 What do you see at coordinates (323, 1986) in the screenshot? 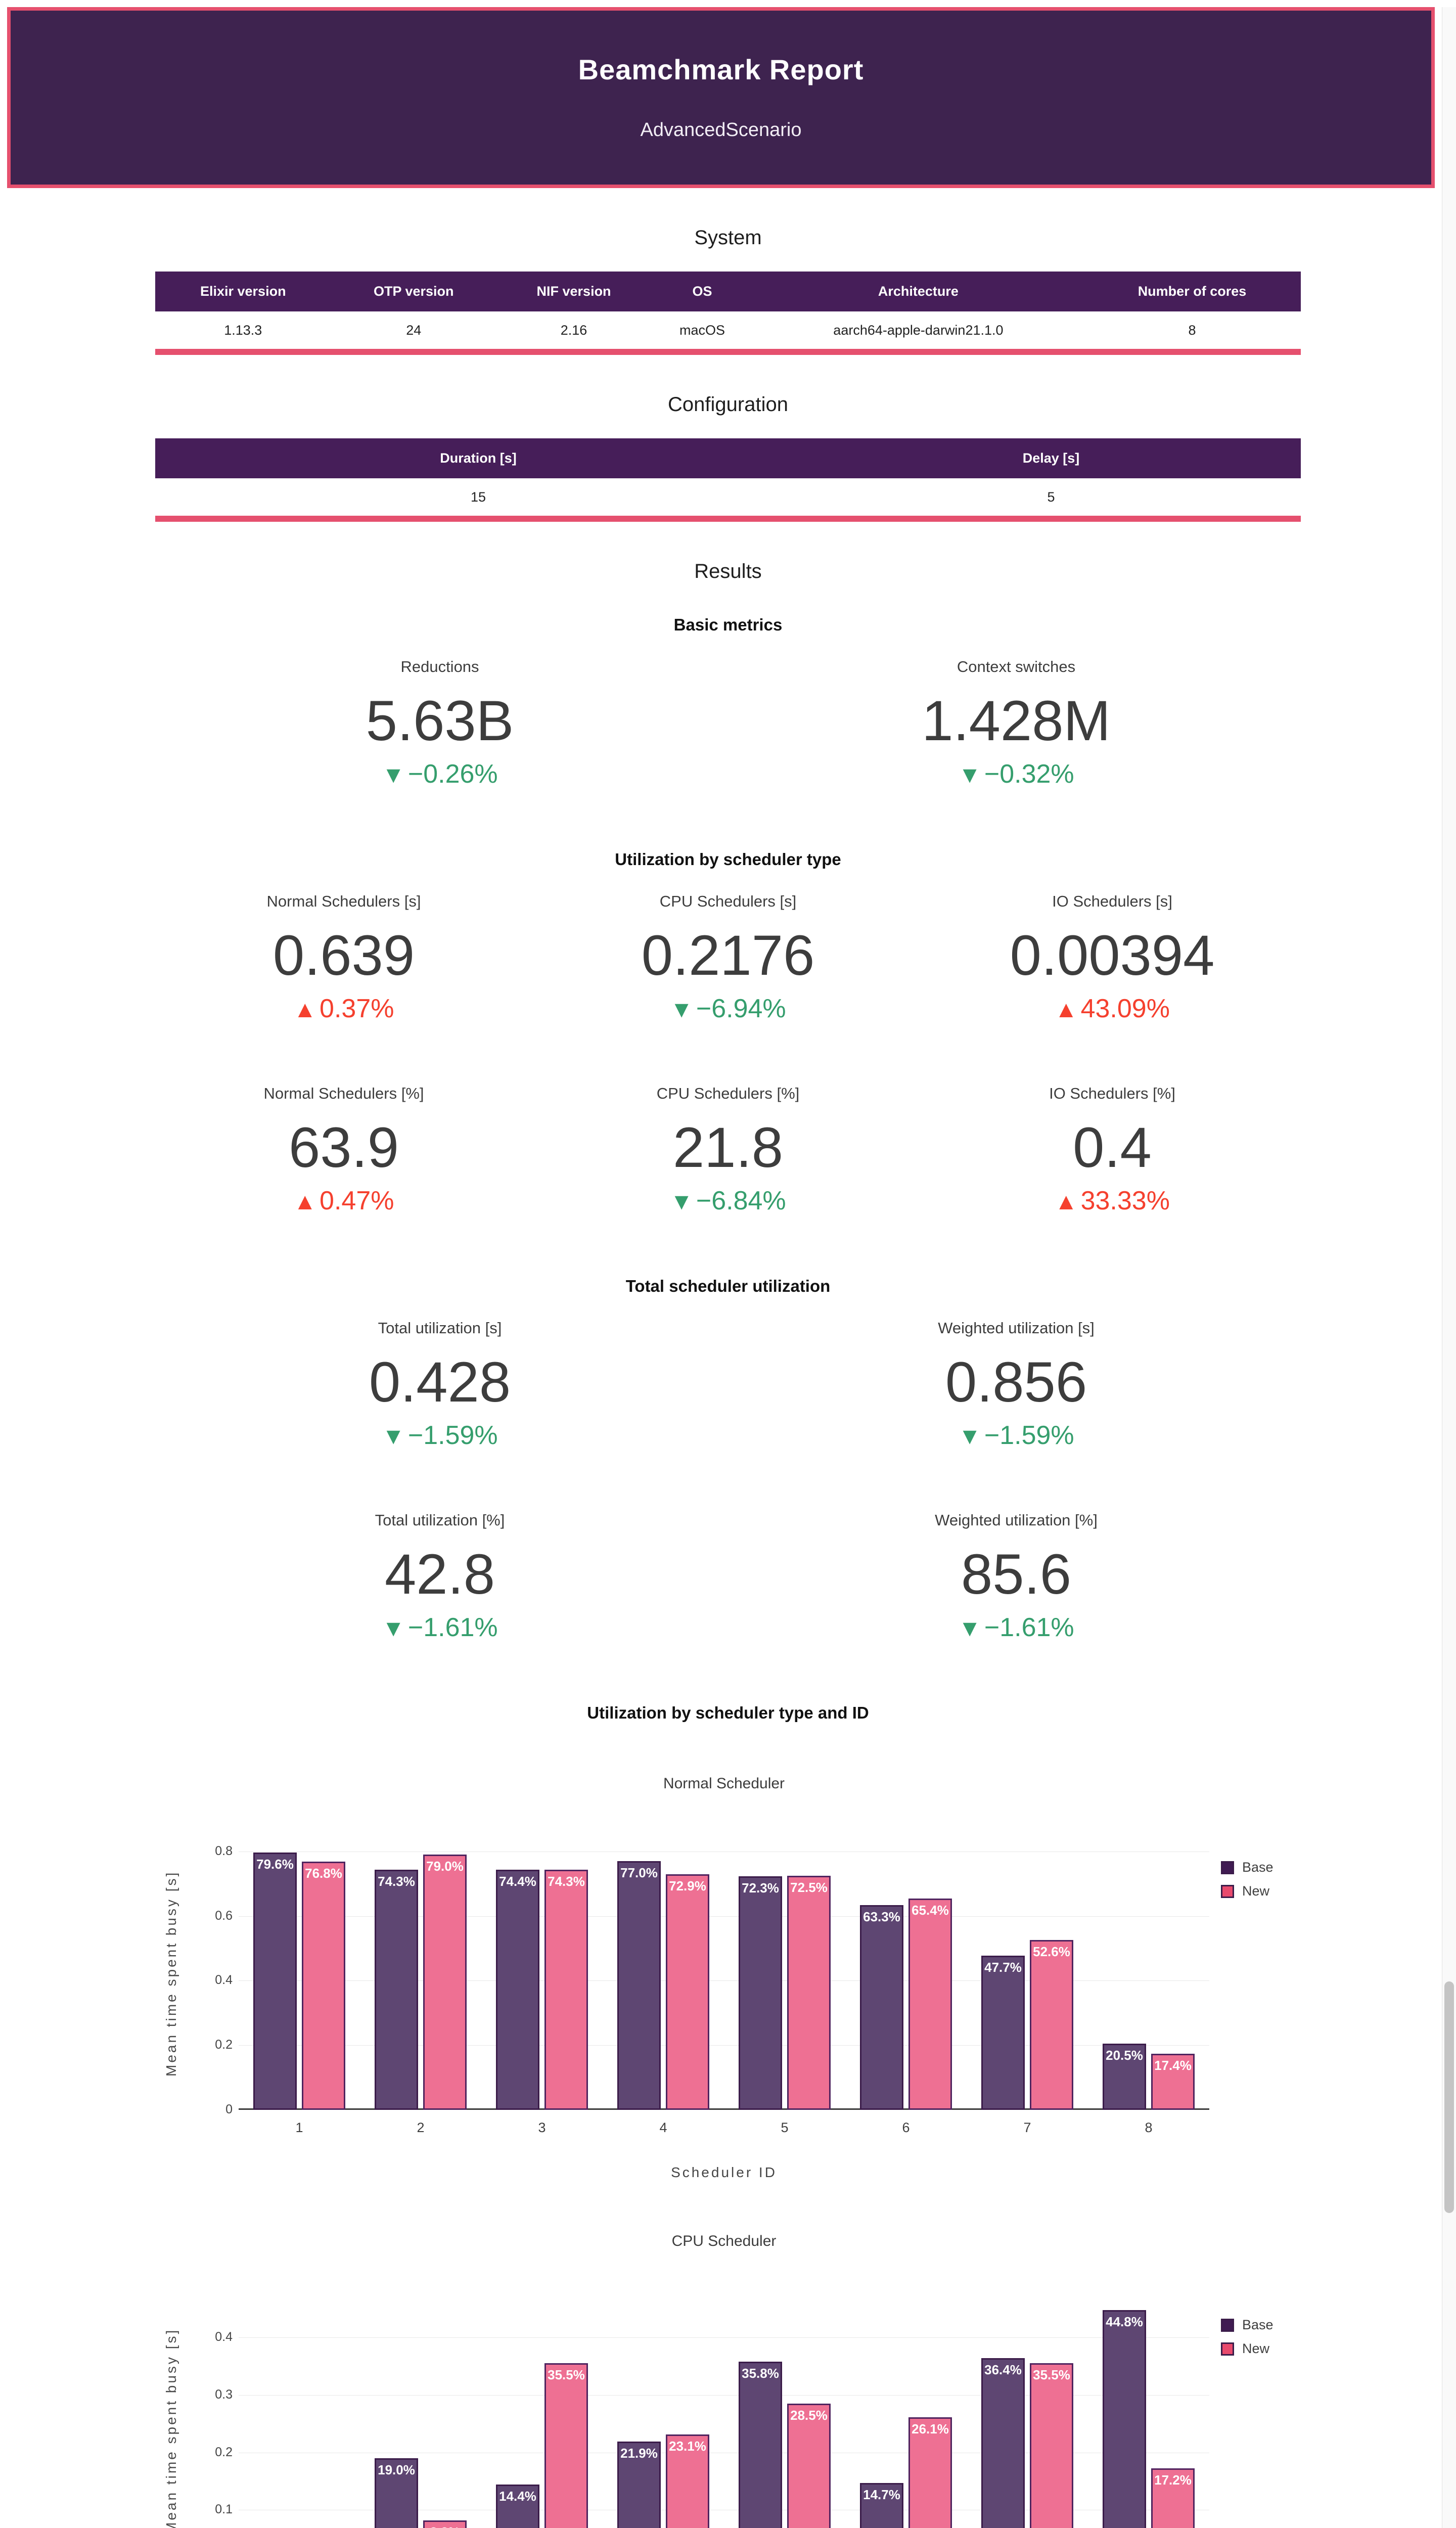
I see `bar-new-1: 76.8%` at bounding box center [323, 1986].